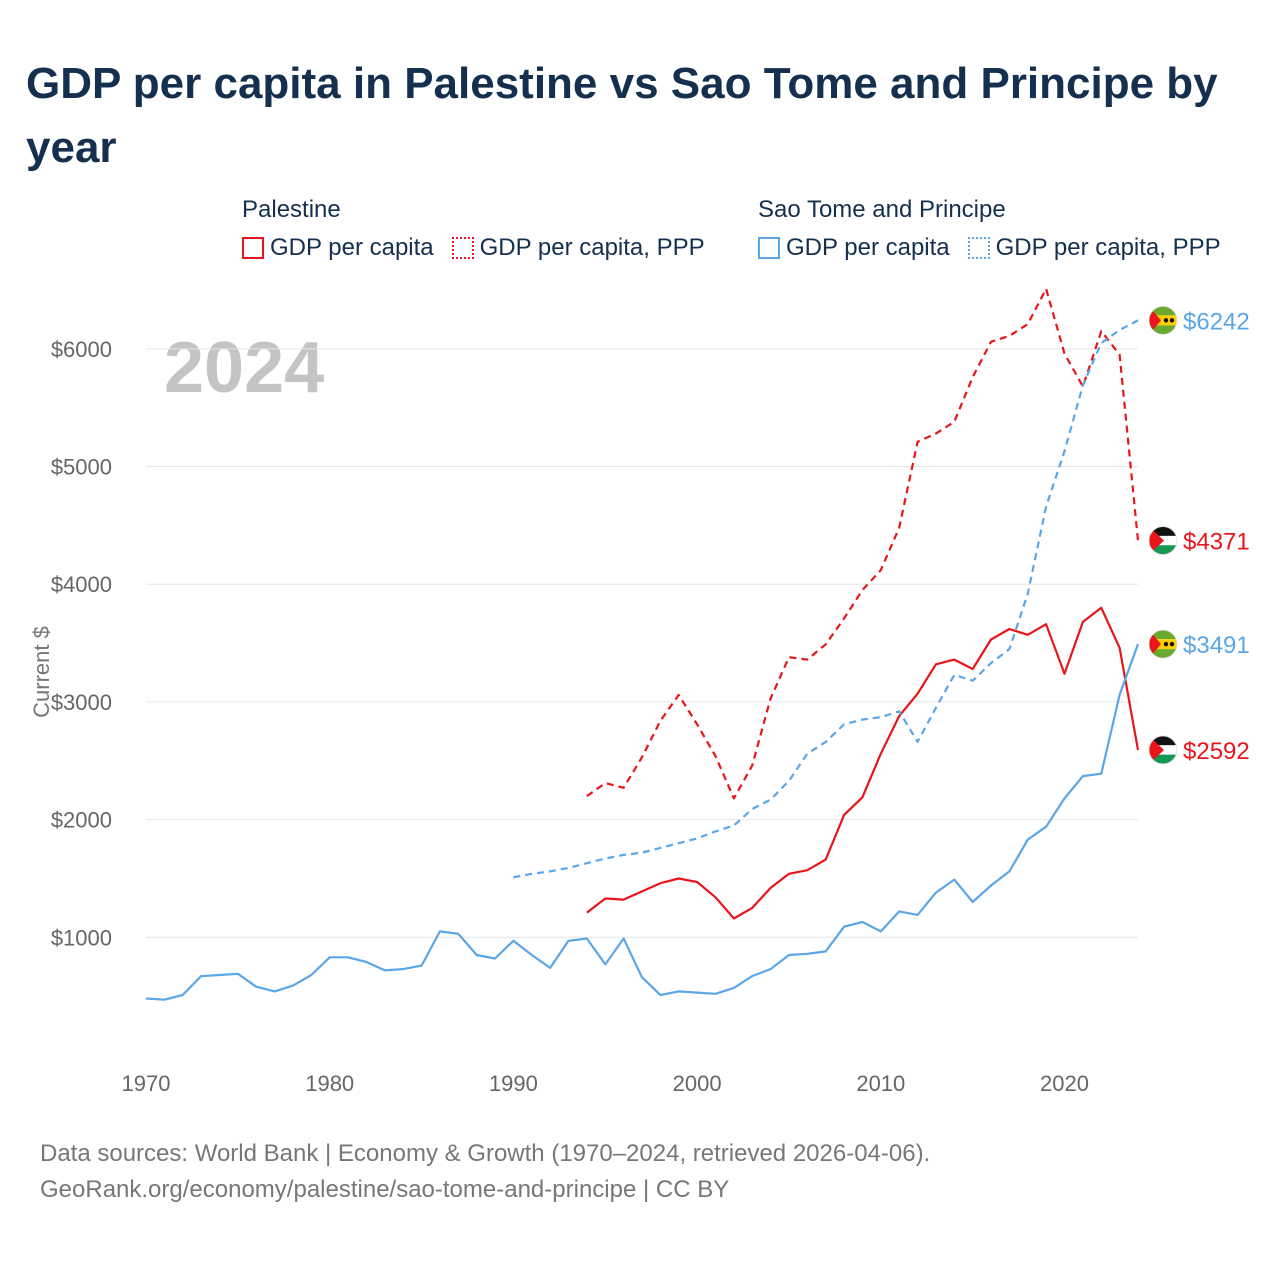 The image size is (1280, 1280). I want to click on legend-item-sao-tome-gdp-ppp: GDP per capita, PPP, so click(1094, 248).